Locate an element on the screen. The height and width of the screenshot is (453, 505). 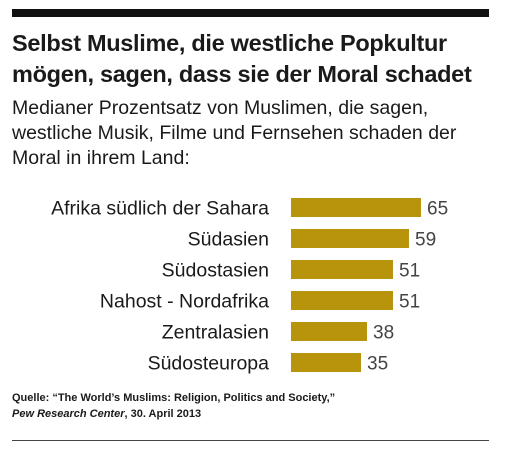
value-label: 35 is located at coordinates (377, 364).